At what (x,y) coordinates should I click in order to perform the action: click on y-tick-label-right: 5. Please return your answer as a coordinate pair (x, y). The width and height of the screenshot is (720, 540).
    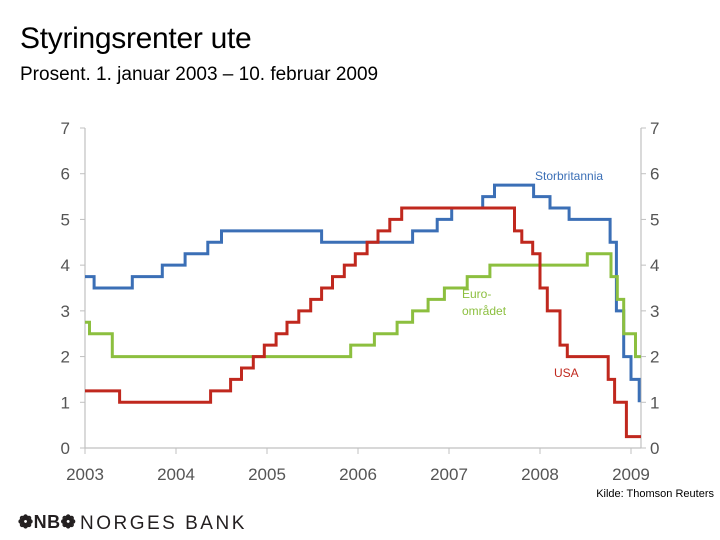
    Looking at the image, I should click on (654, 219).